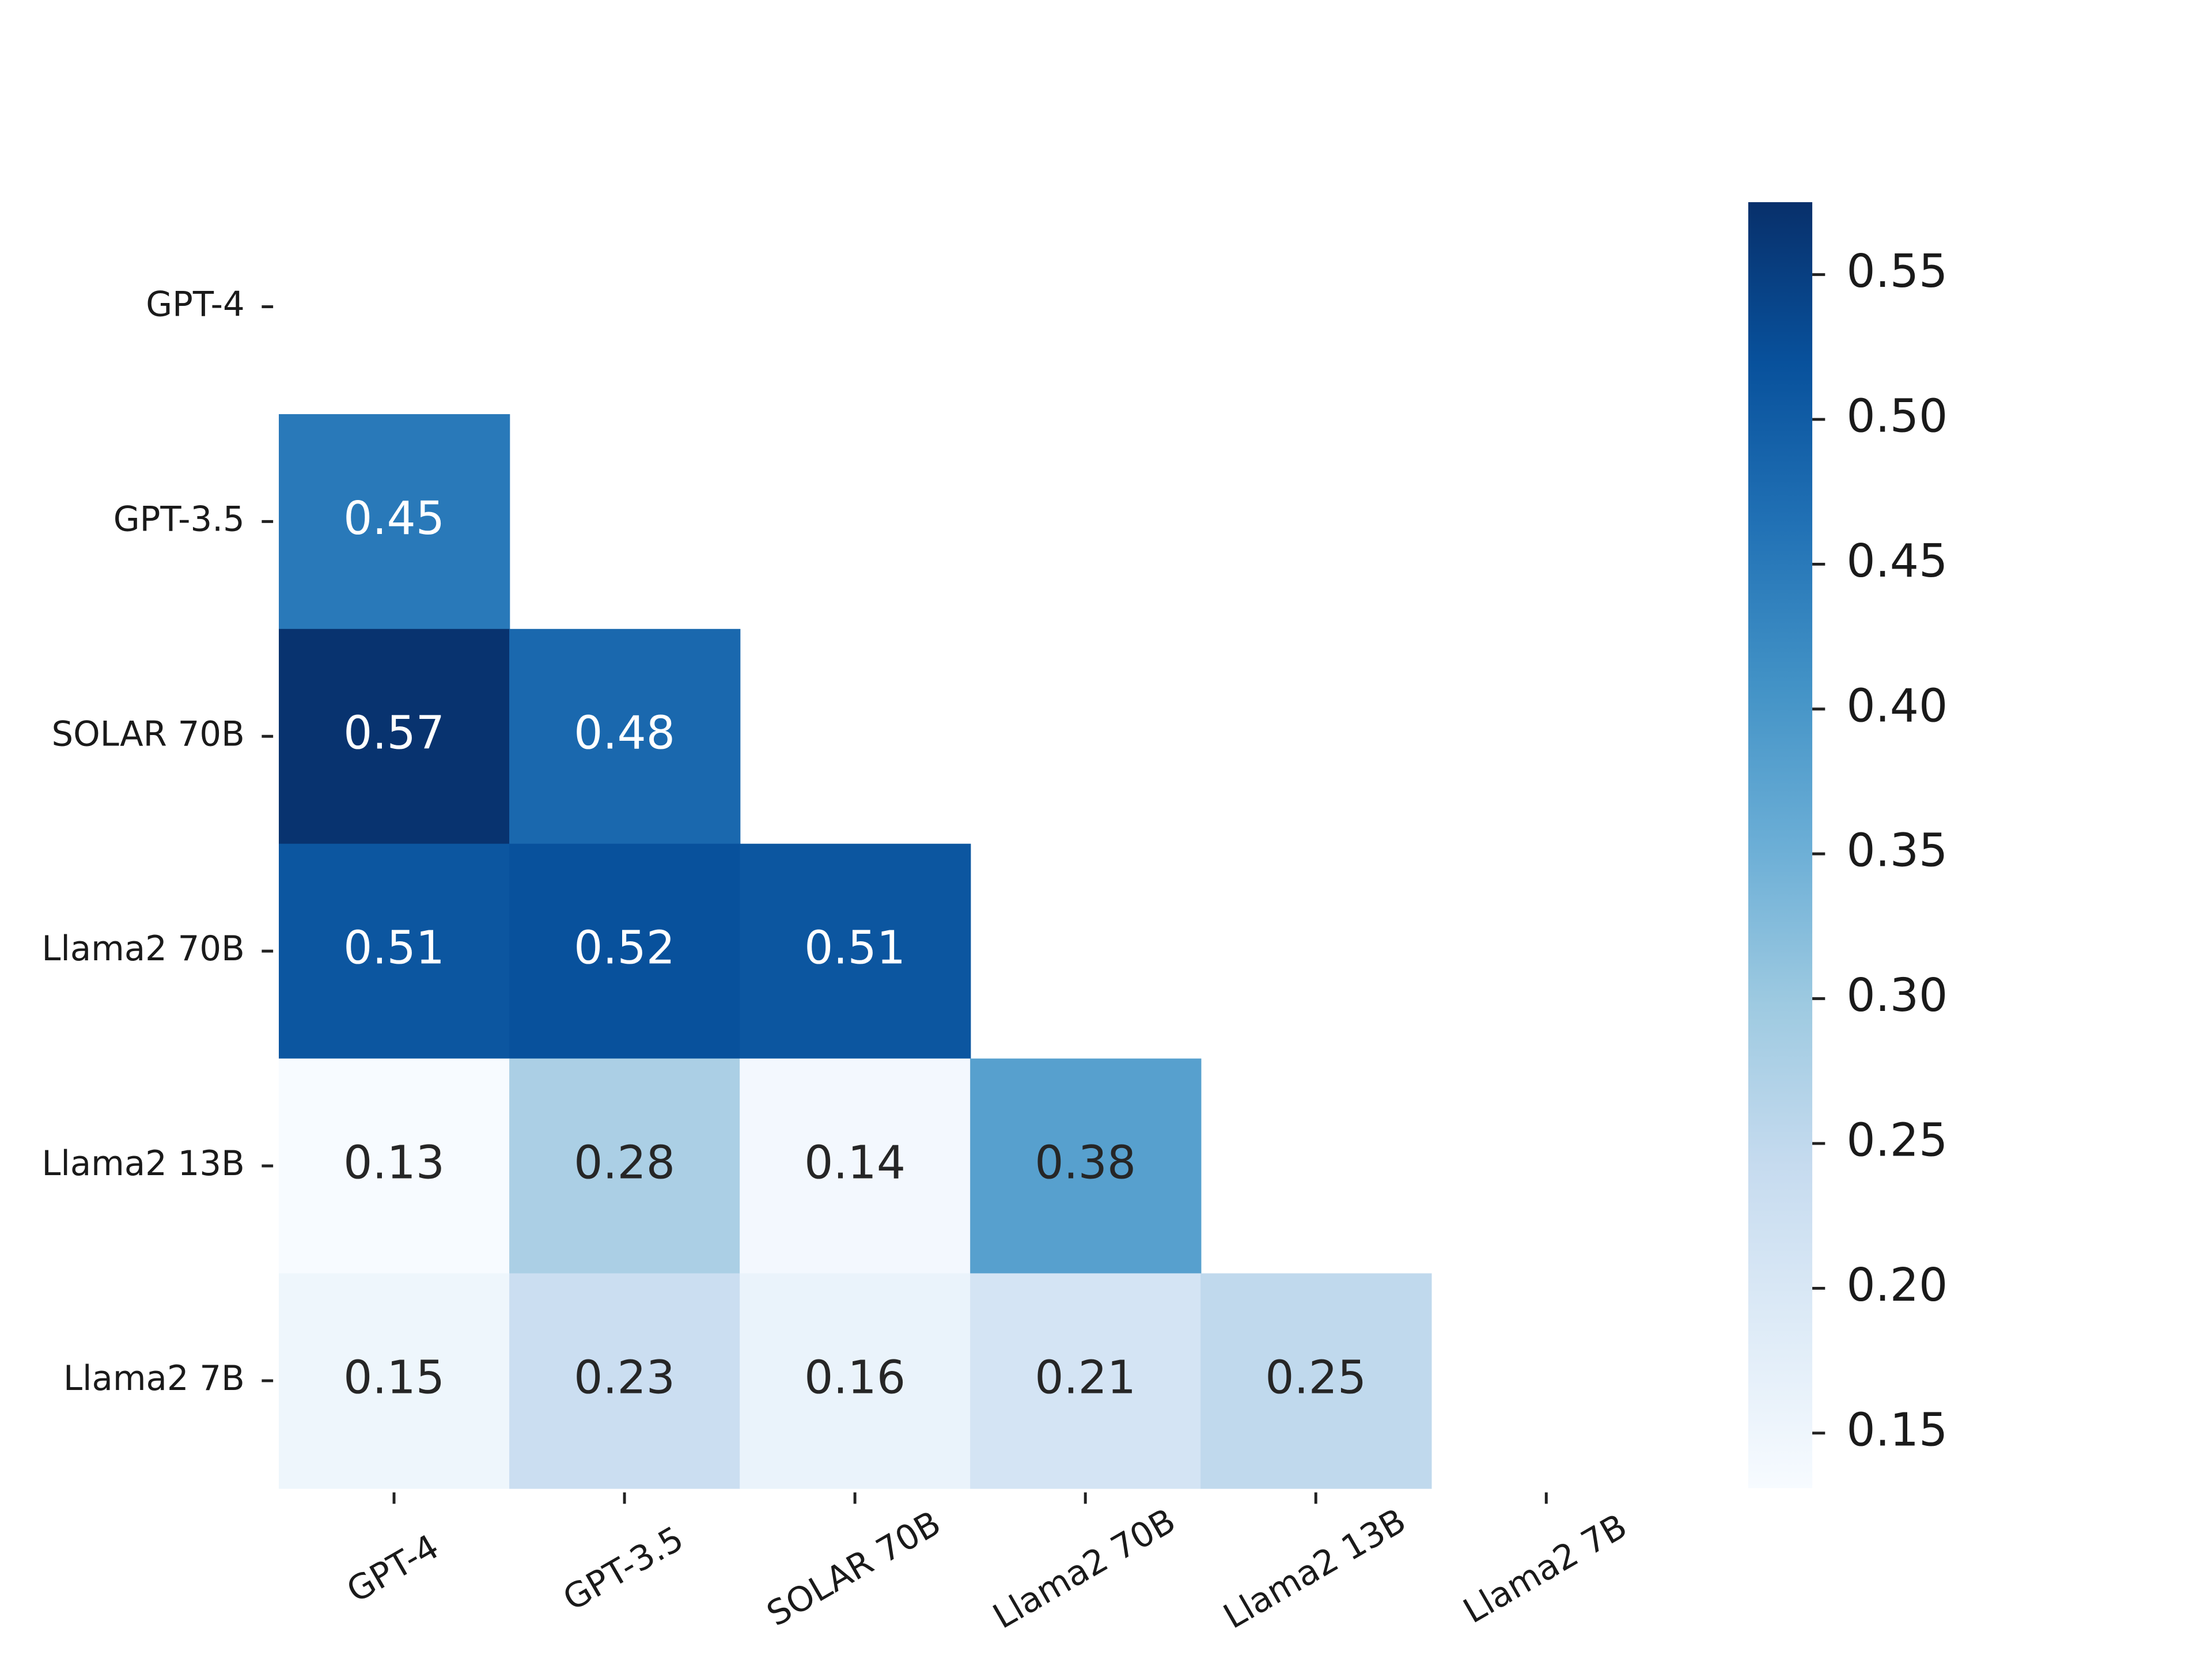  I want to click on cell-label: 0.28, so click(624, 1163).